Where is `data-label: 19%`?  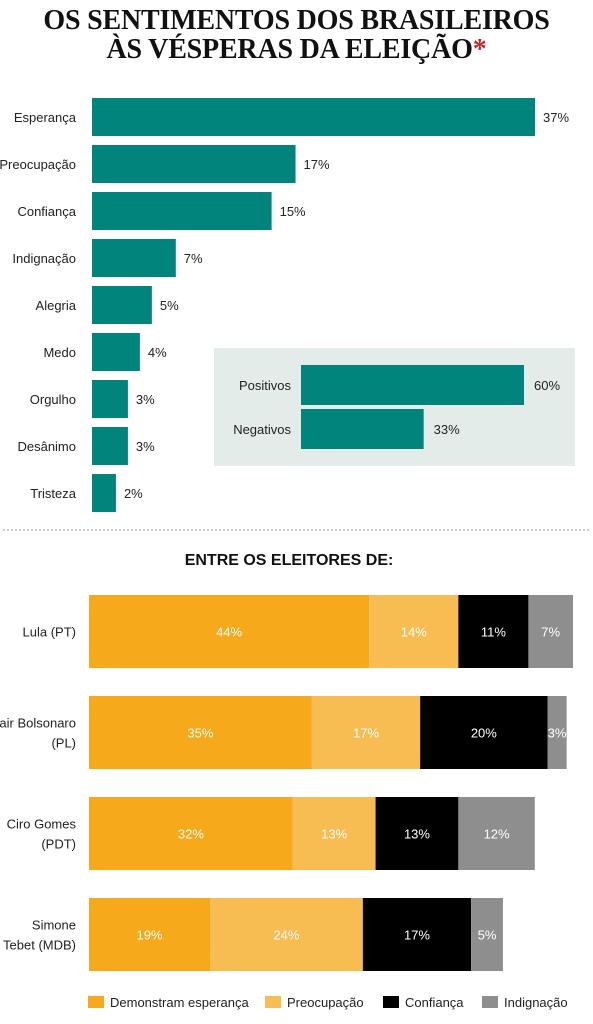 data-label: 19% is located at coordinates (149, 935).